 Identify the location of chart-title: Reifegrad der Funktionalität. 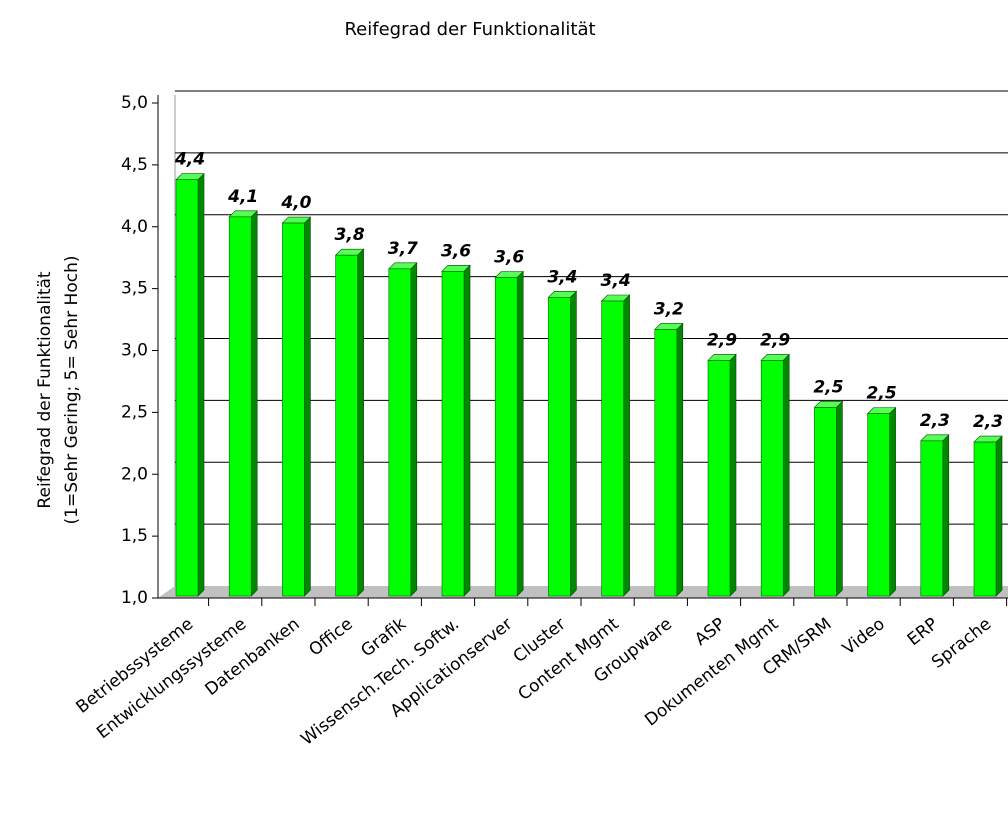
(469, 29).